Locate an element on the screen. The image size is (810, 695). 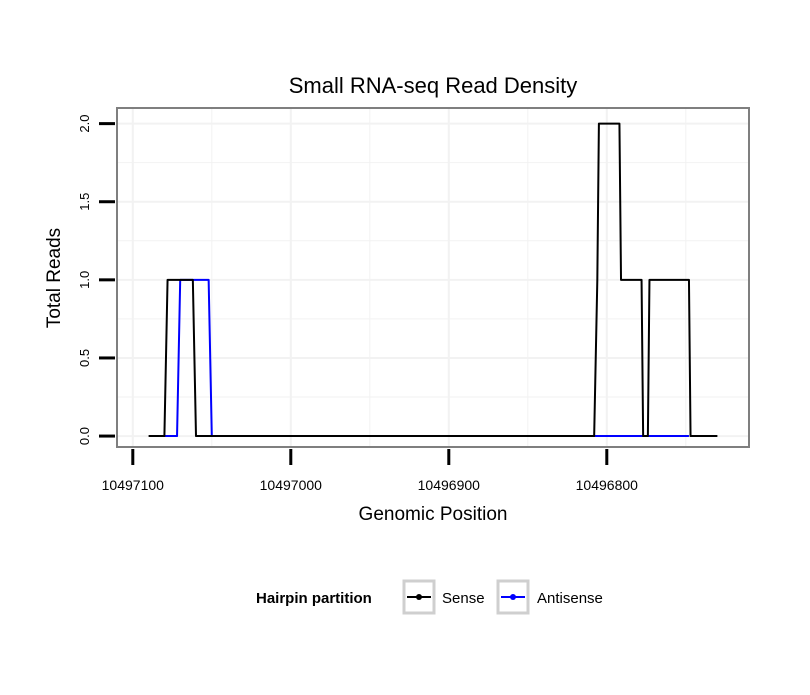
chart-title: Small RNA-seq Read Density is located at coordinates (433, 85).